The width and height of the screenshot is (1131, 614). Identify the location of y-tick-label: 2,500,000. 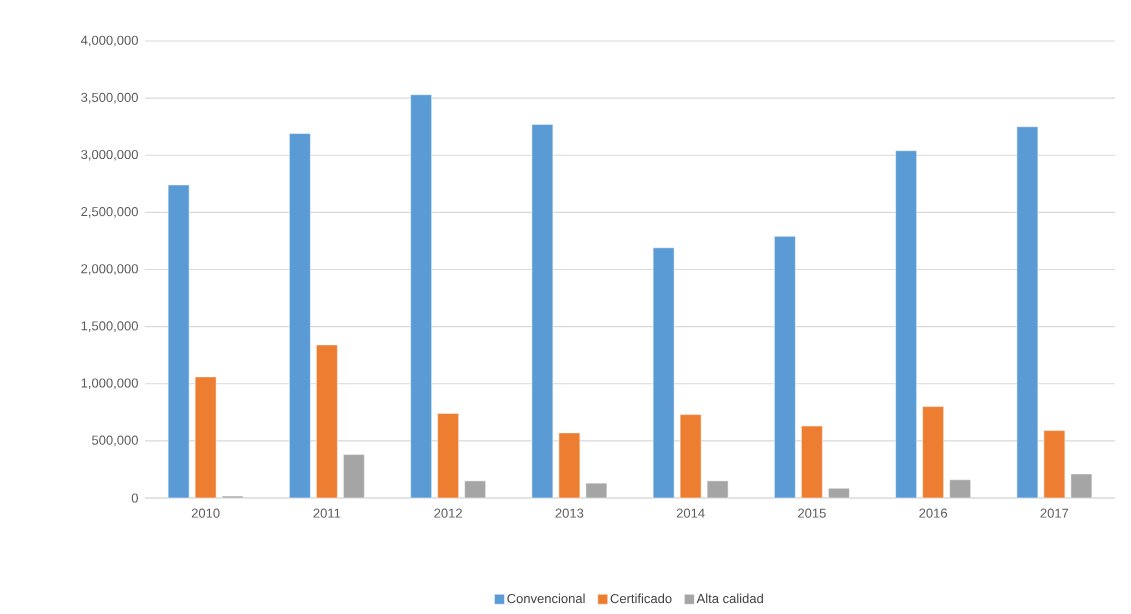
(109, 212).